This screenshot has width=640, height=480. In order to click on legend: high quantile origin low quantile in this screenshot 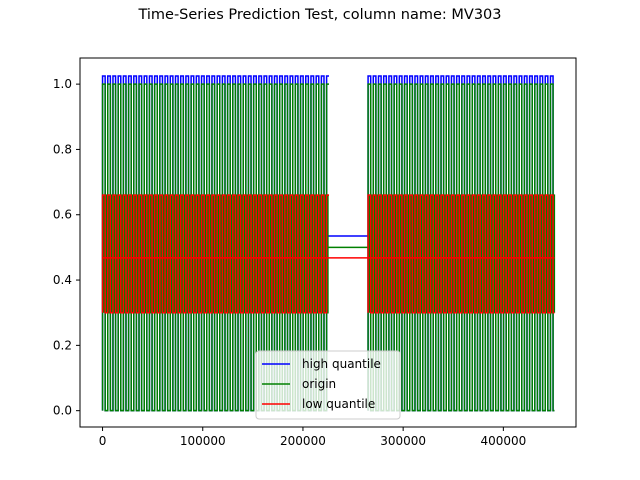, I will do `click(328, 385)`.